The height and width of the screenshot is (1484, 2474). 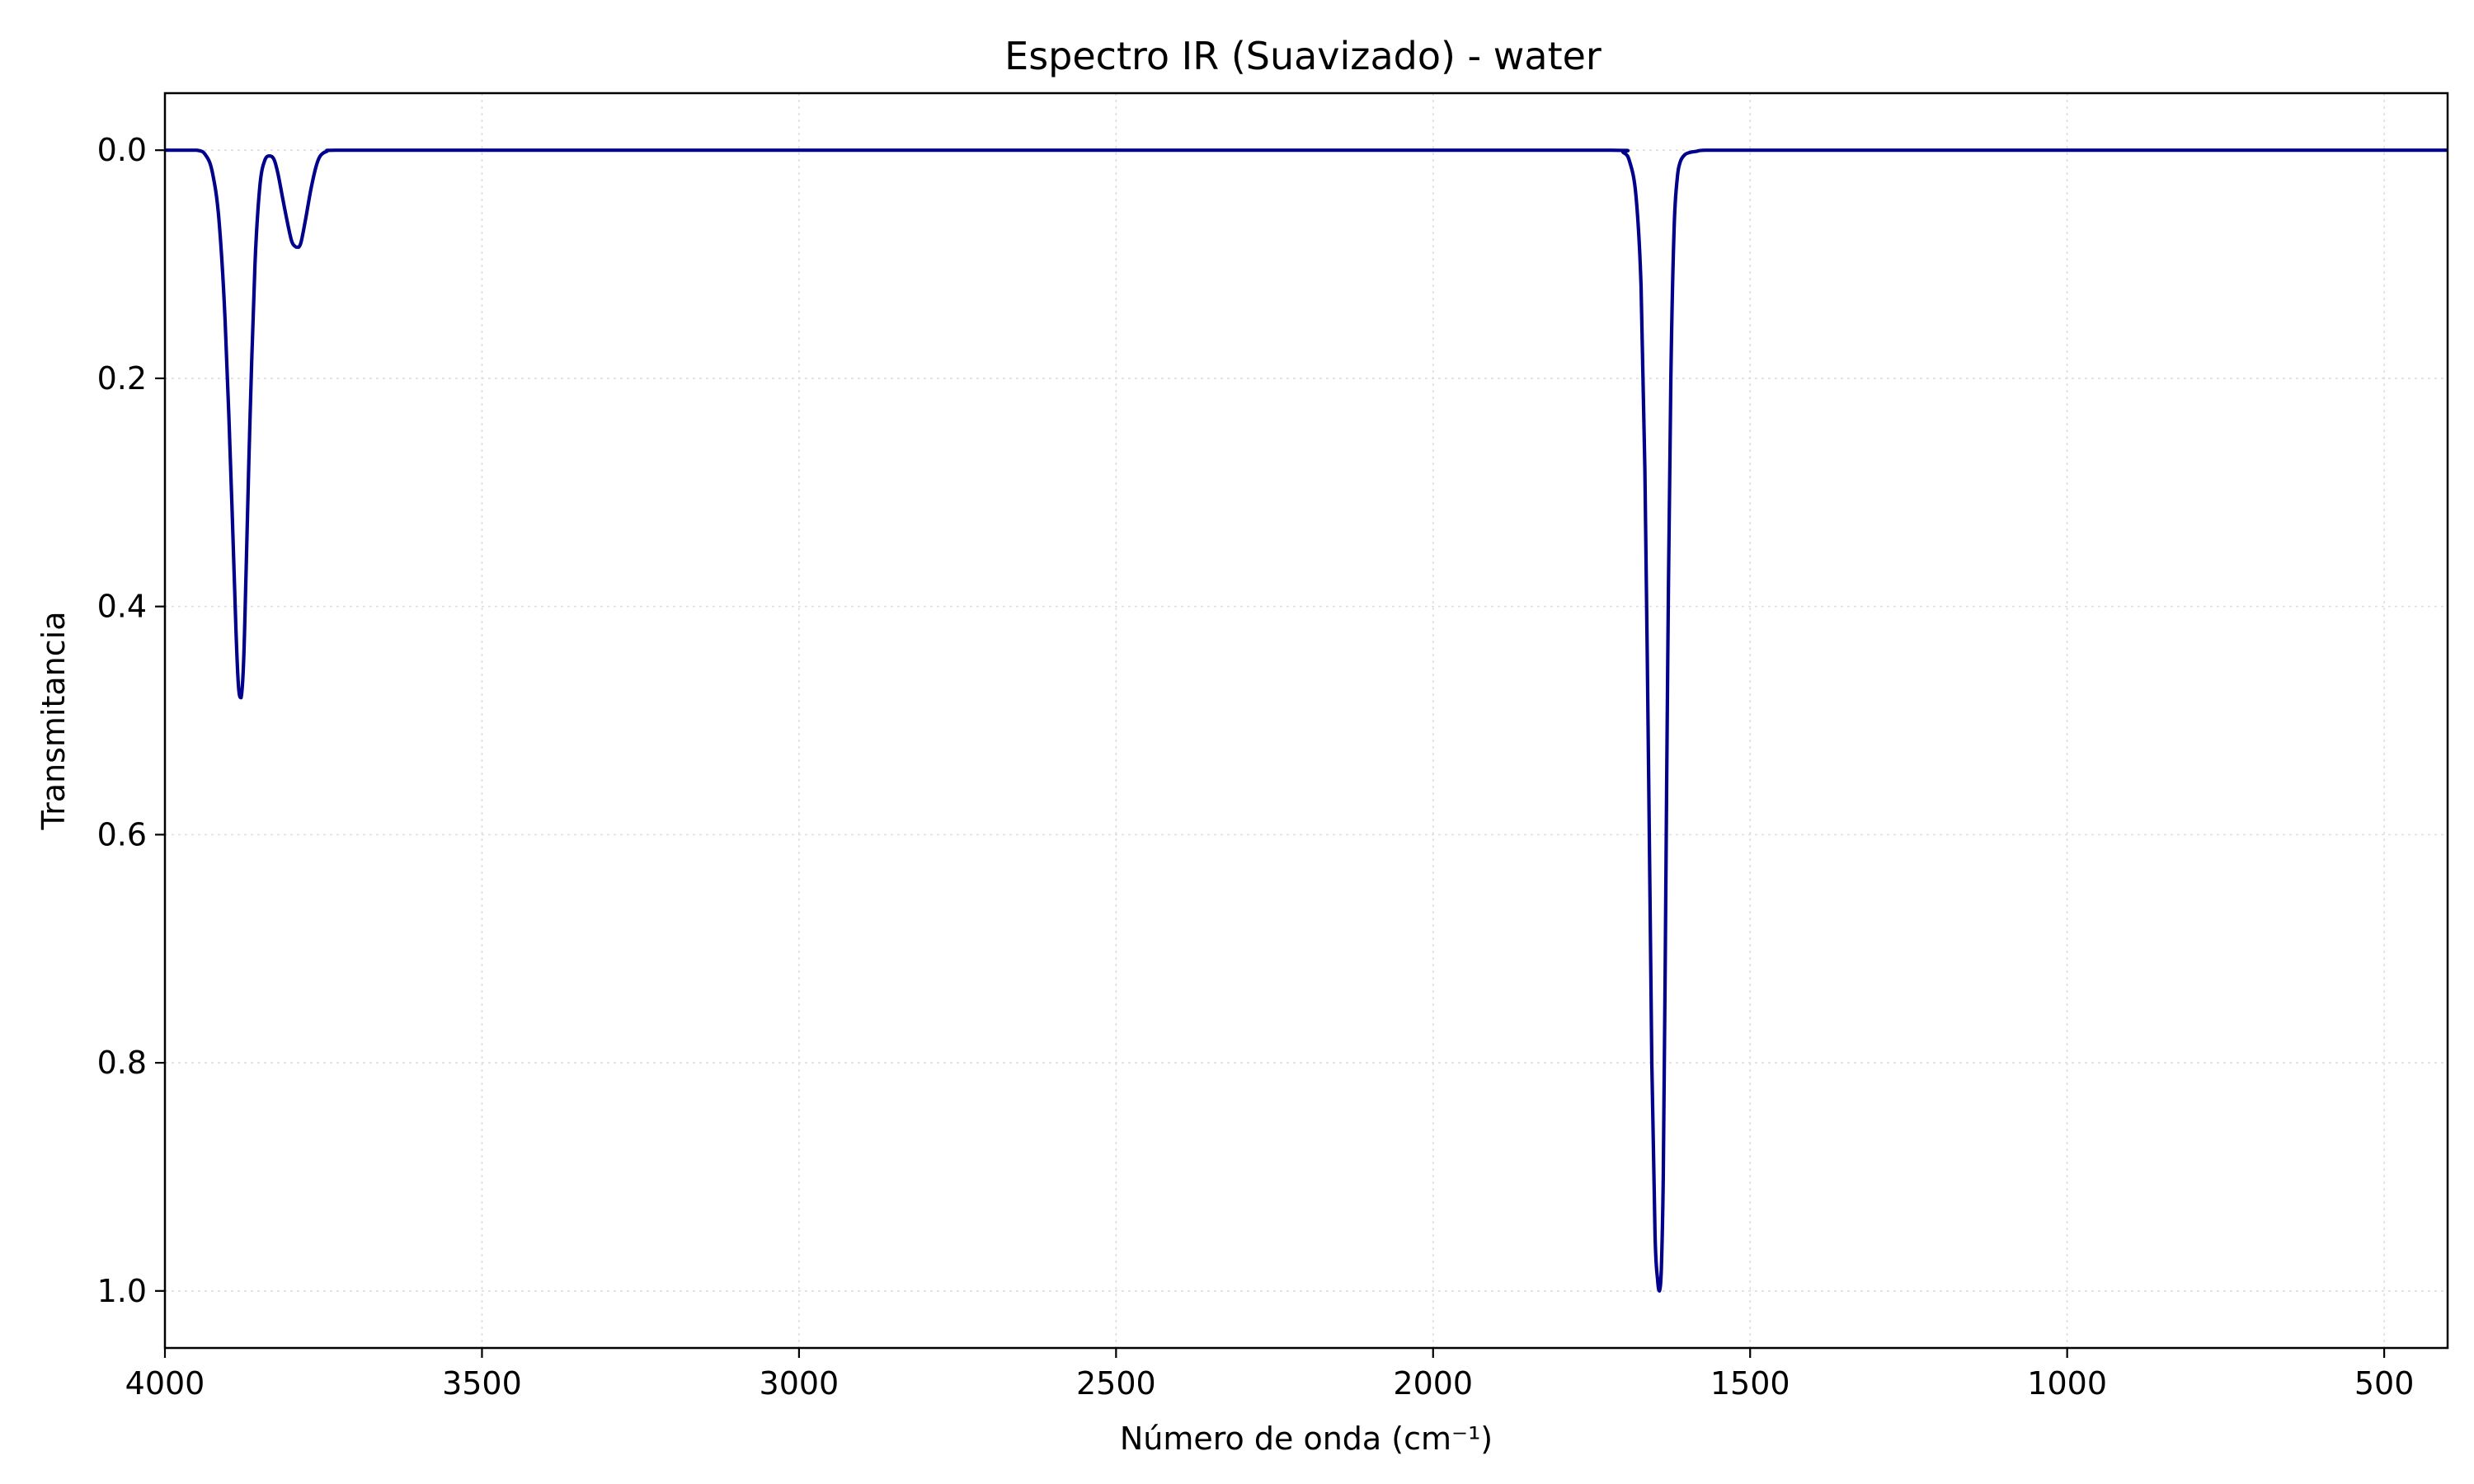 I want to click on y-tick-label: 0.6, so click(x=122, y=834).